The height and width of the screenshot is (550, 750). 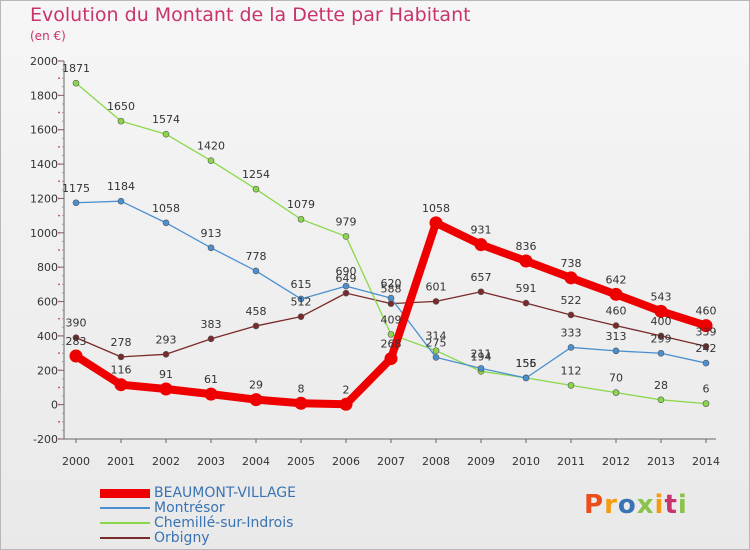 I want to click on x-tick-label: 2009, so click(x=481, y=461).